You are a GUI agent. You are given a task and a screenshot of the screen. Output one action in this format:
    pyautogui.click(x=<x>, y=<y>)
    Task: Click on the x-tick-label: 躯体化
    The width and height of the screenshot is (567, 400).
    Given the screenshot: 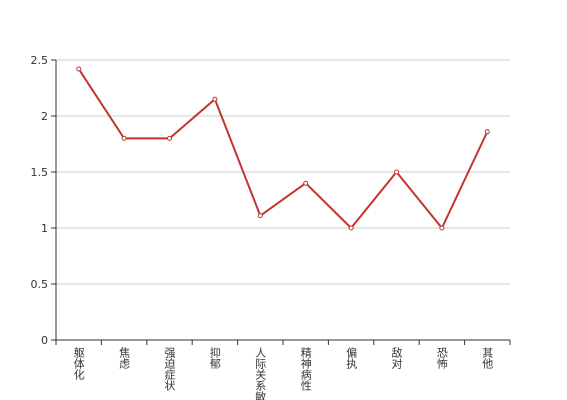 What is the action you would take?
    pyautogui.click(x=78, y=364)
    